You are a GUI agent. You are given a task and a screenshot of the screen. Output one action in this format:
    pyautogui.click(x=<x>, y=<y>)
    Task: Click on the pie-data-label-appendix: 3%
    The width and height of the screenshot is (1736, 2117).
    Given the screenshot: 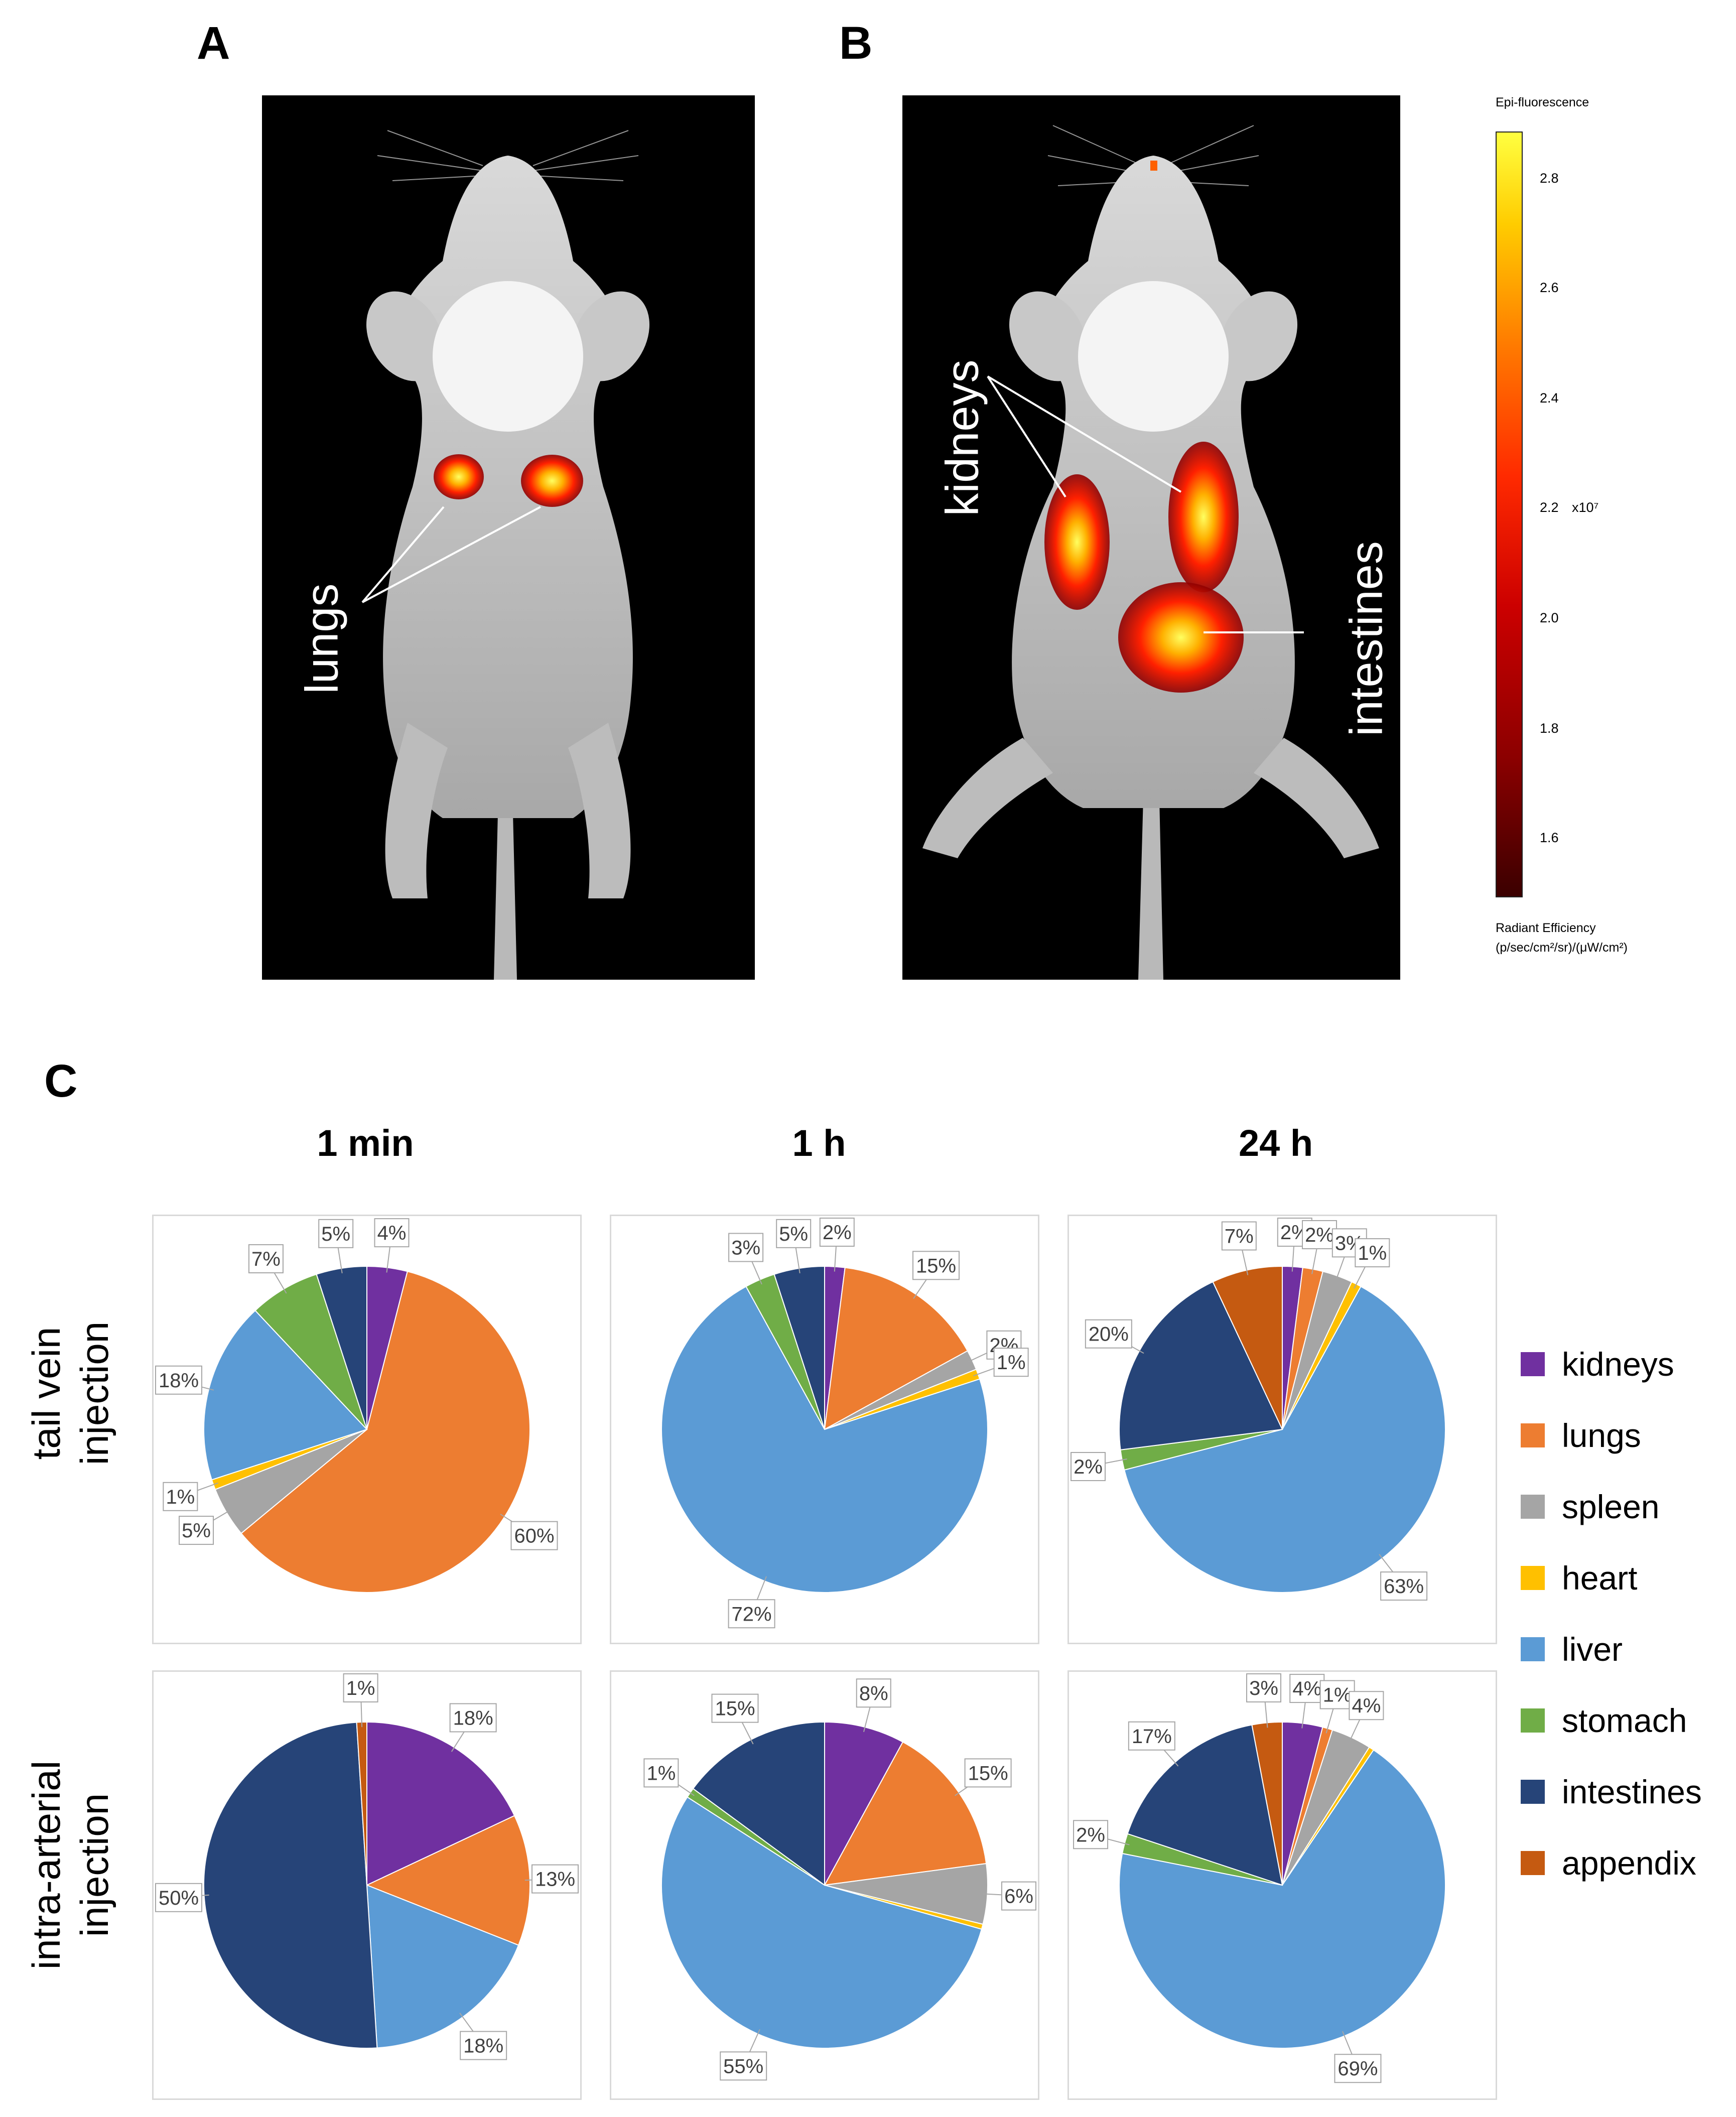 What is the action you would take?
    pyautogui.click(x=1263, y=1688)
    